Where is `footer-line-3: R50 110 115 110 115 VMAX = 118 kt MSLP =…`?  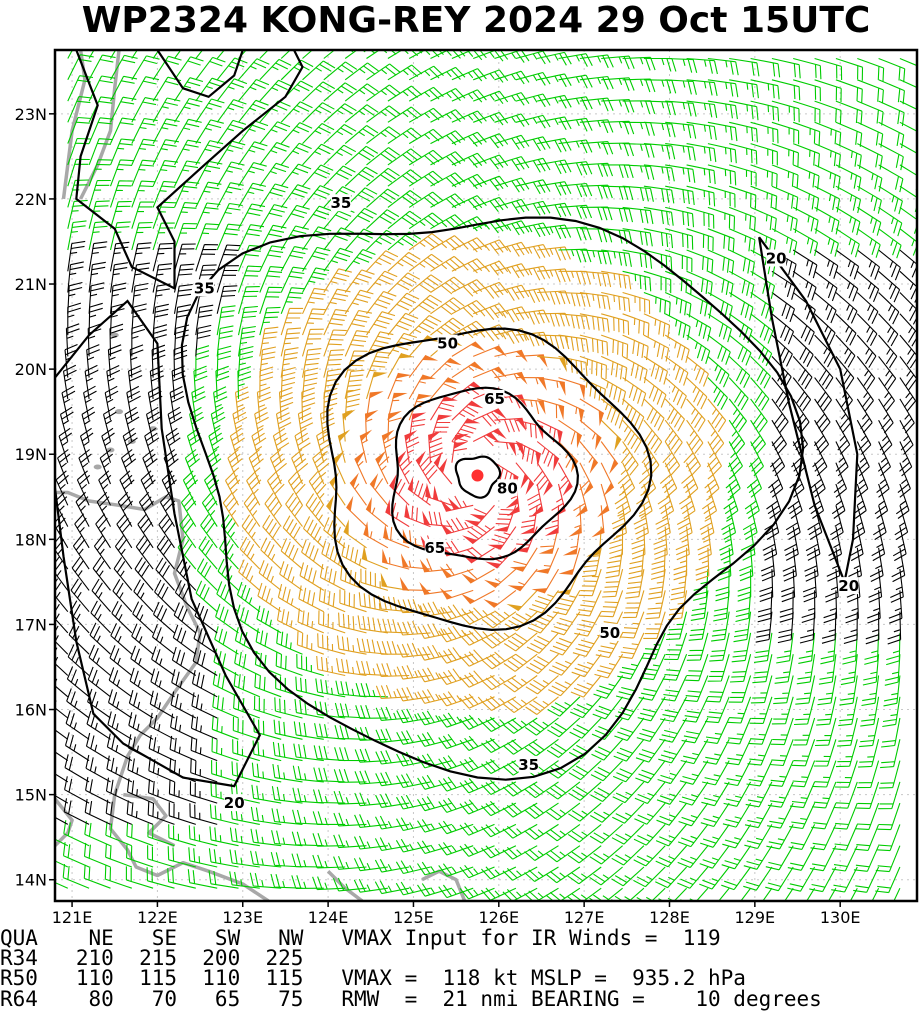
footer-line-3: R50 110 115 110 115 VMAX = 118 kt MSLP =… is located at coordinates (373, 978).